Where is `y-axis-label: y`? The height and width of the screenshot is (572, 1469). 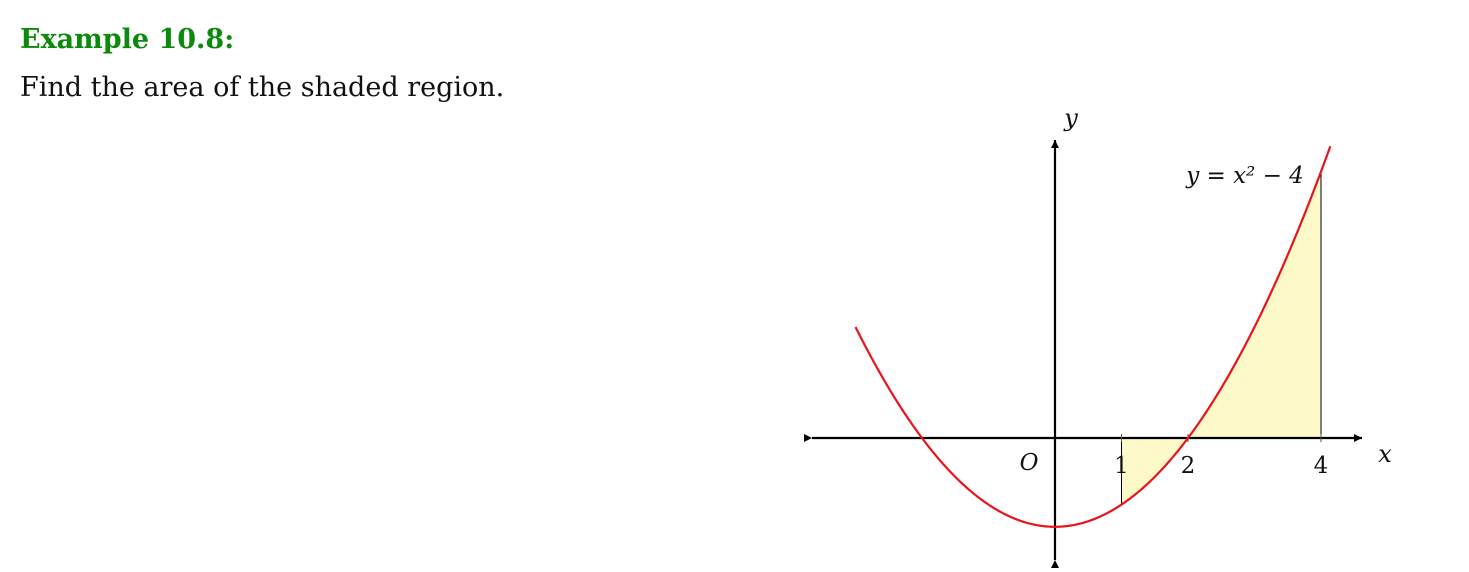 y-axis-label: y is located at coordinates (1070, 118).